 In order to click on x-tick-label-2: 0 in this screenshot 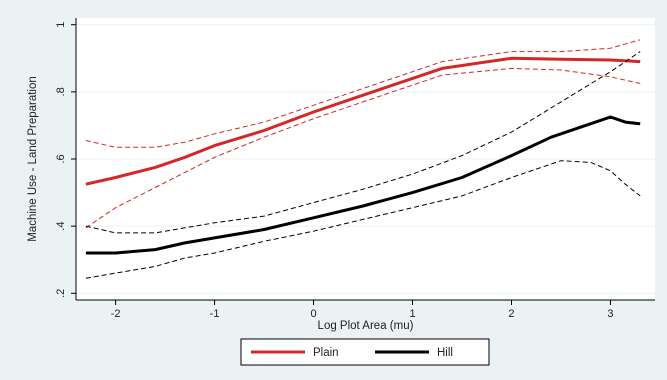, I will do `click(313, 314)`.